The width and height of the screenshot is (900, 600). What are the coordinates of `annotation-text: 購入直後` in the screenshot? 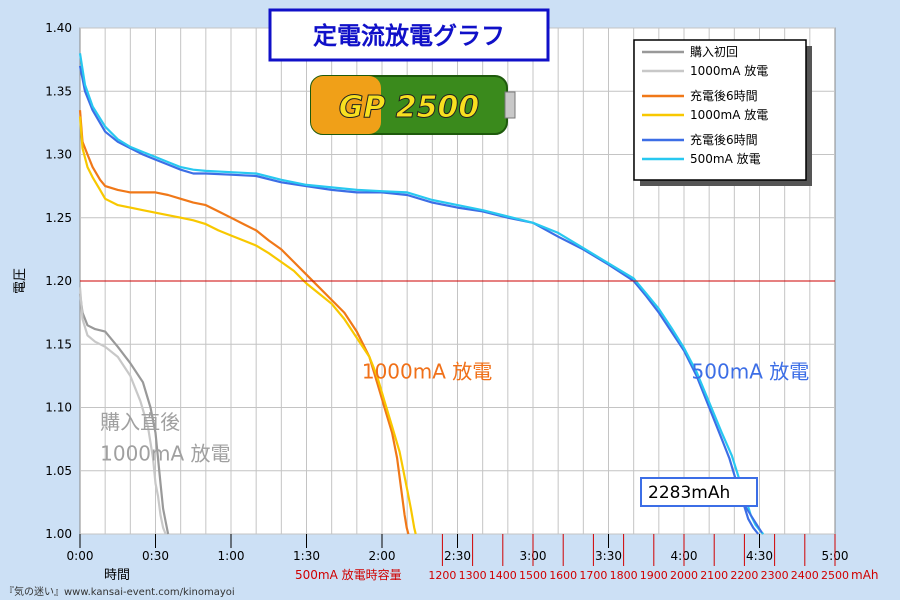 It's located at (140, 422).